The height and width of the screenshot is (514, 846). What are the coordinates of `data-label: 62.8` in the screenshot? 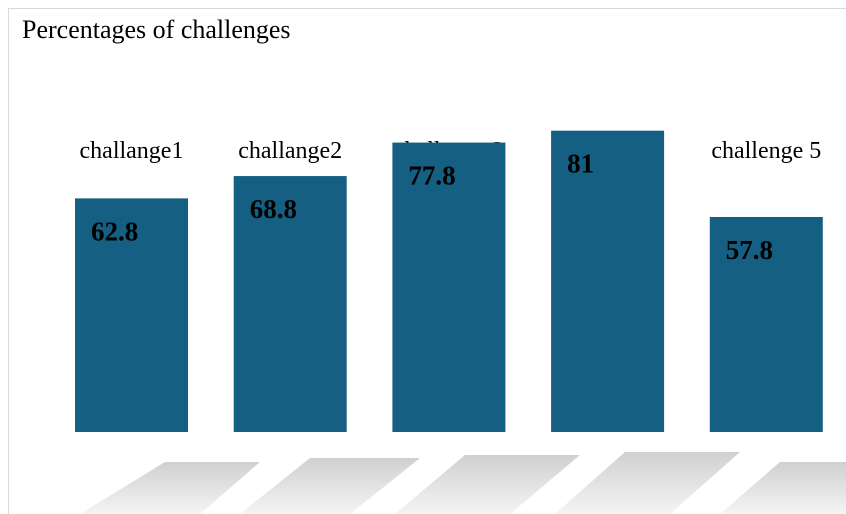 It's located at (114, 231).